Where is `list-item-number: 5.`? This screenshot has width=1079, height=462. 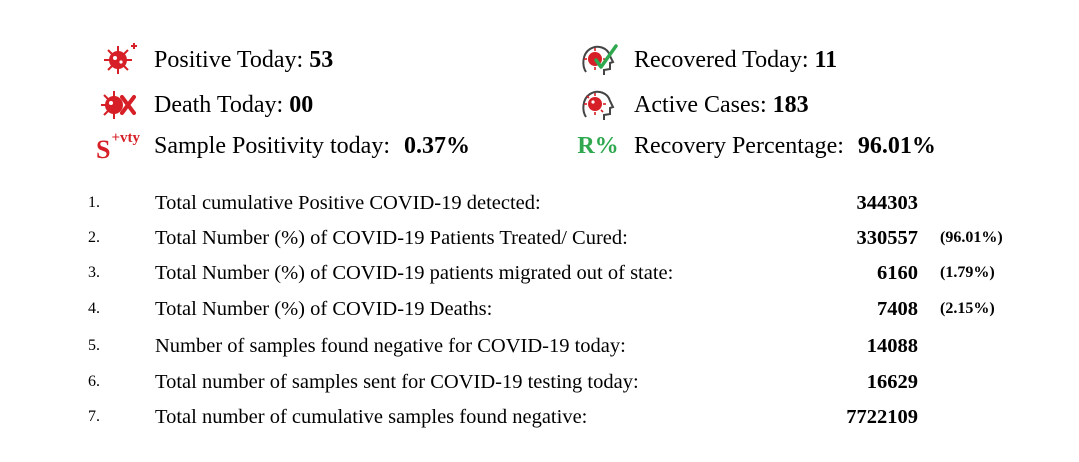 list-item-number: 5. is located at coordinates (94, 345).